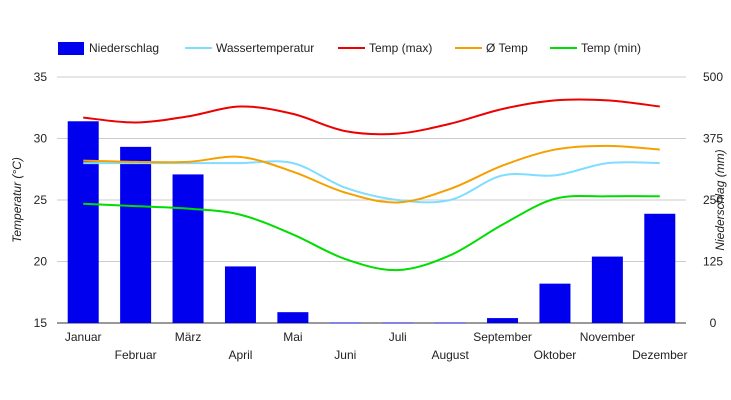 The height and width of the screenshot is (400, 731). What do you see at coordinates (371, 182) in the screenshot?
I see `line-wassertemperatur` at bounding box center [371, 182].